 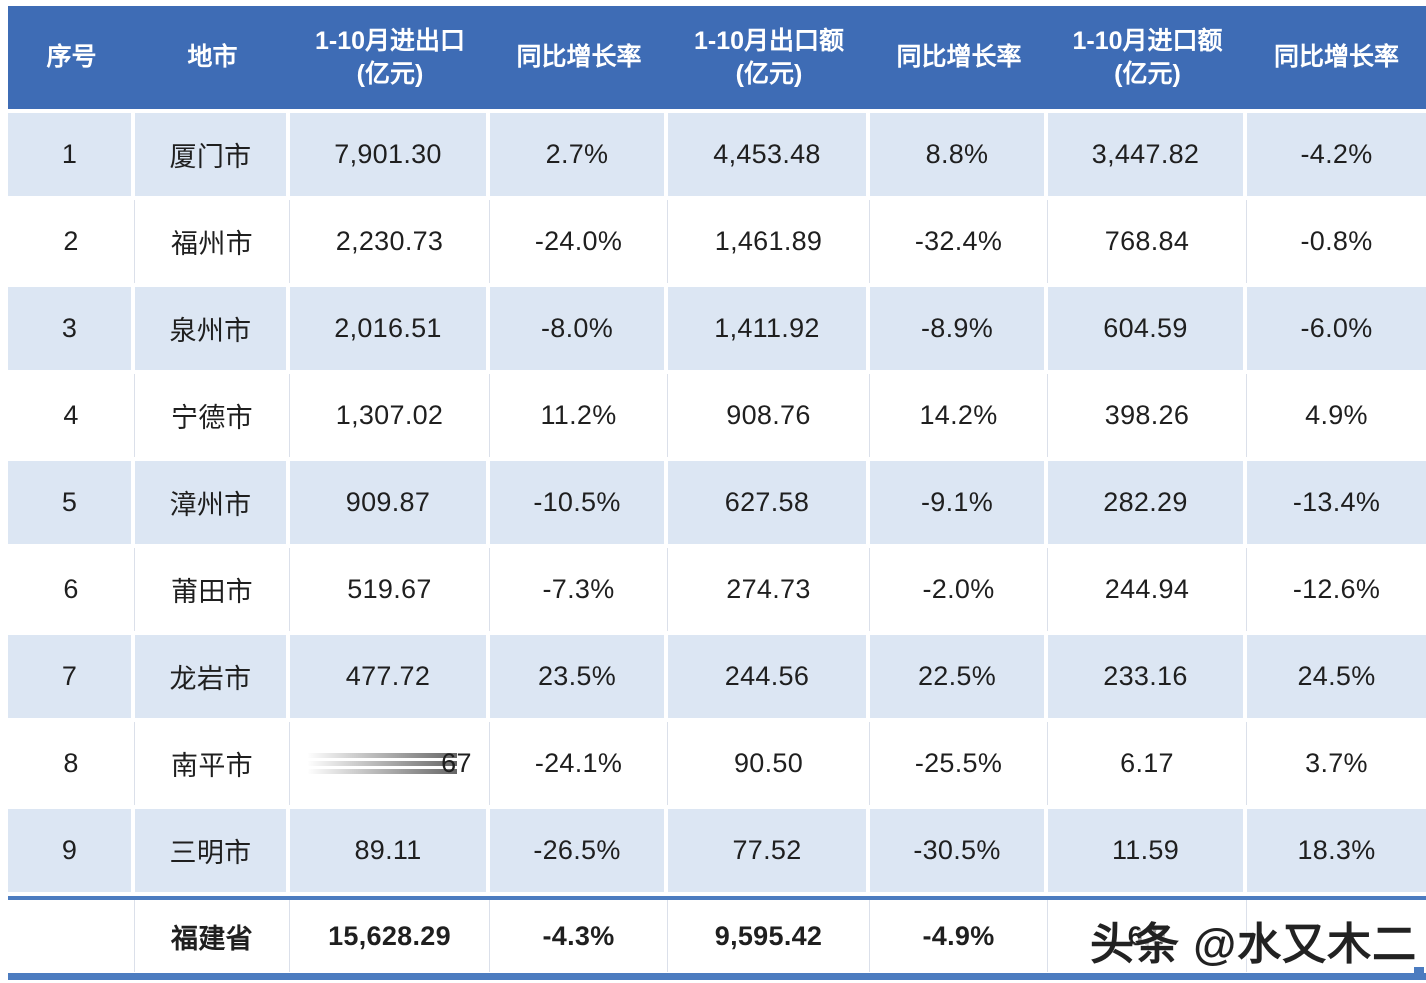 I want to click on cell-value: 67, so click(x=456, y=763).